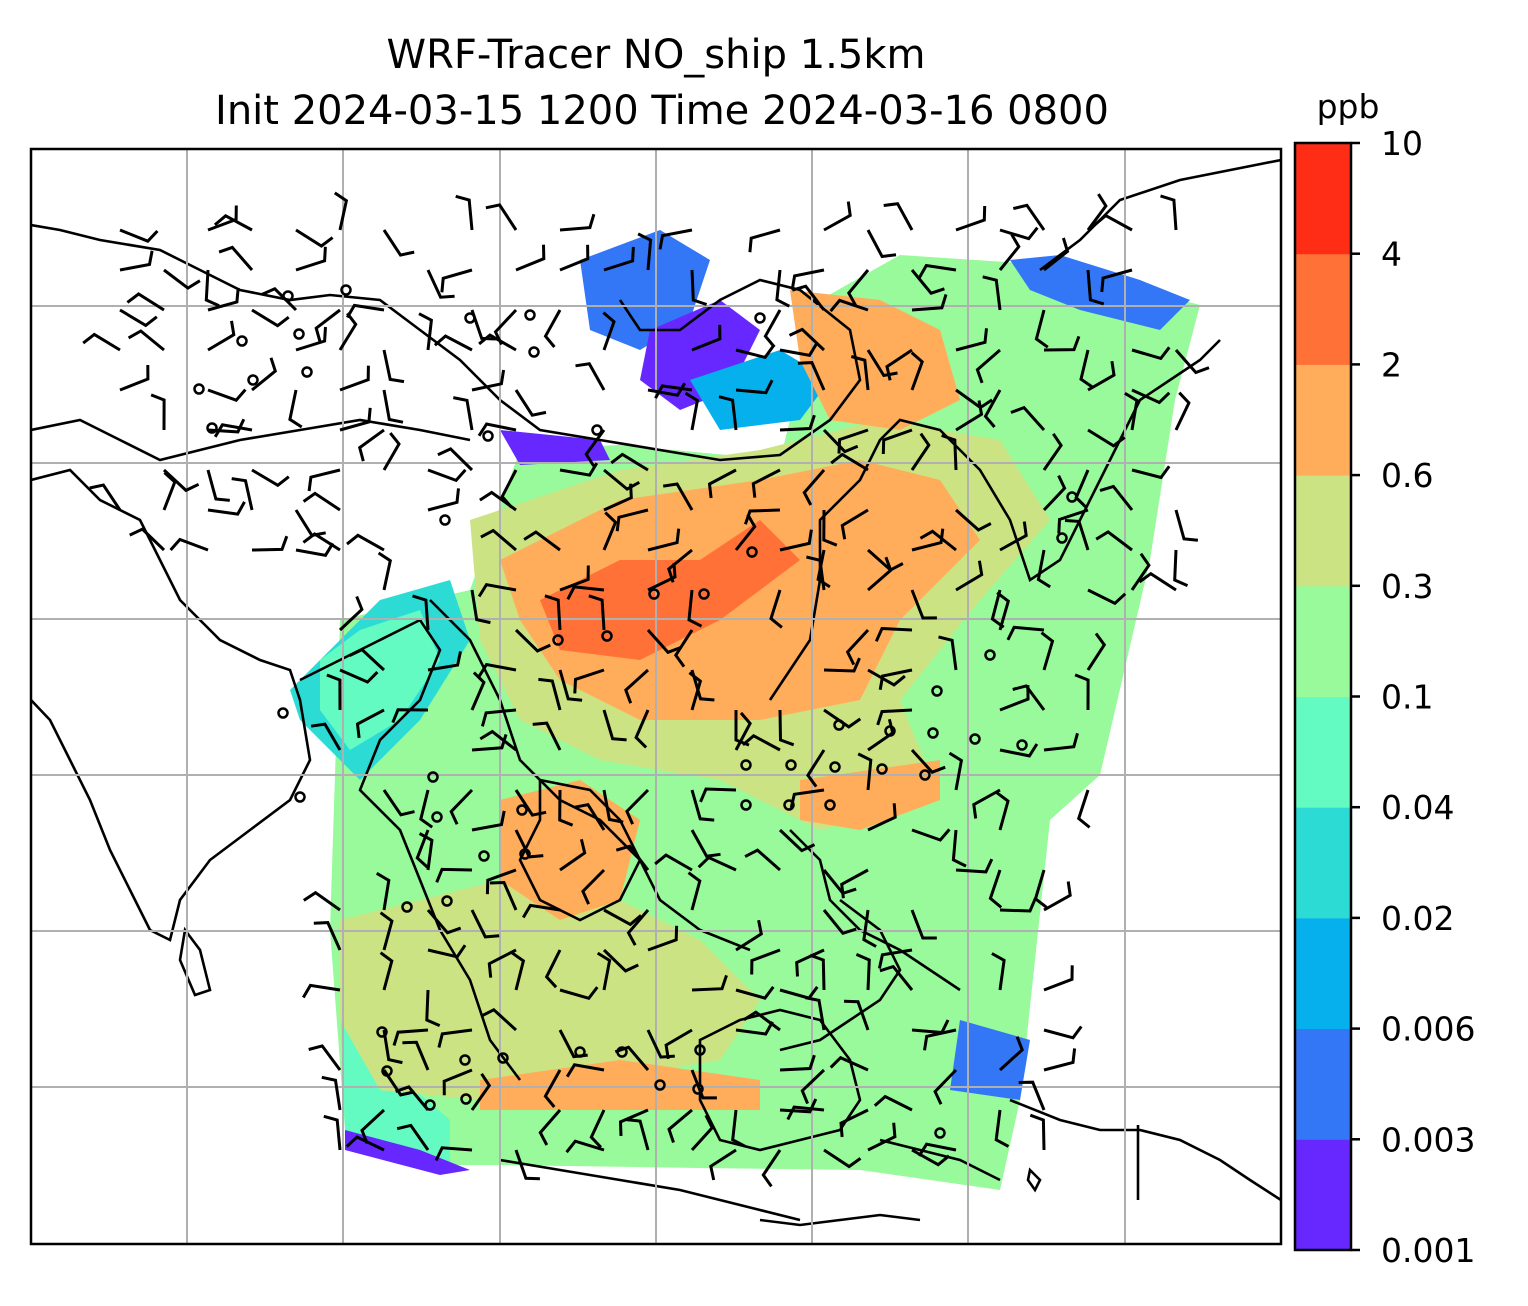  Describe the element at coordinates (1348, 106) in the screenshot. I see `colorbar-label: ppb` at that location.